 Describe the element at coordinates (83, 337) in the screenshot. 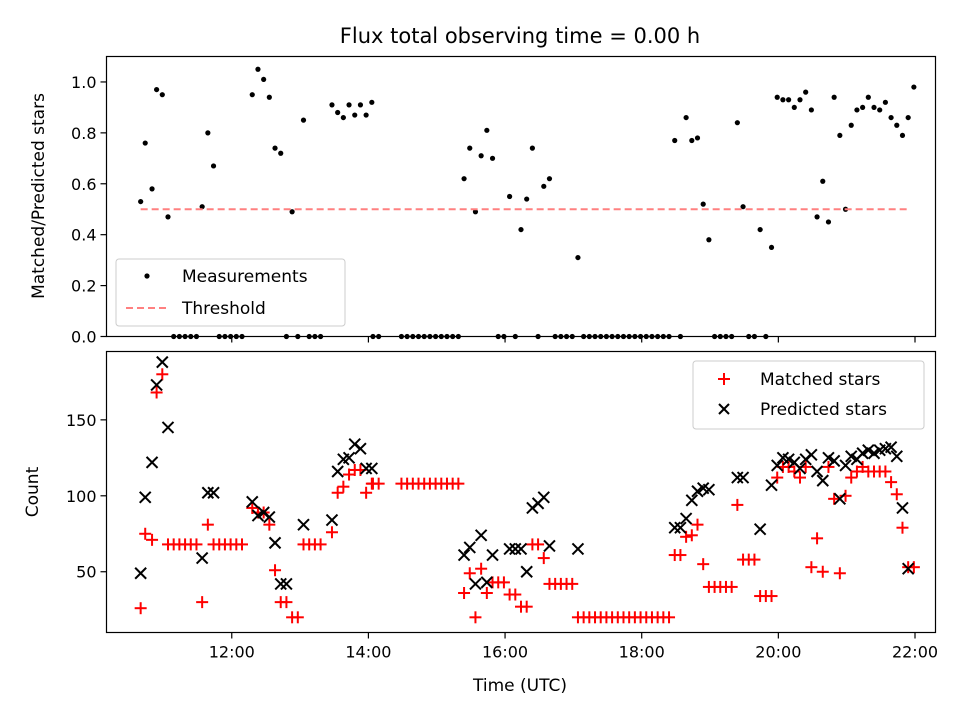

I see `y-tick-label: 0.0` at that location.